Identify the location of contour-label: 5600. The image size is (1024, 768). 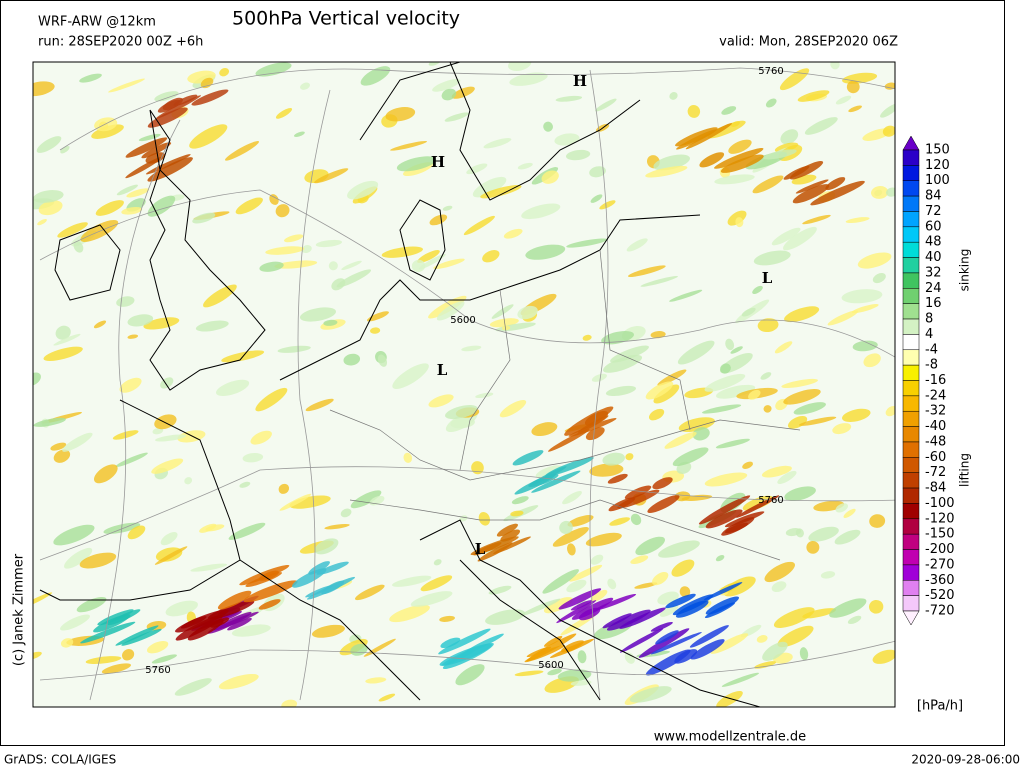
(550, 665).